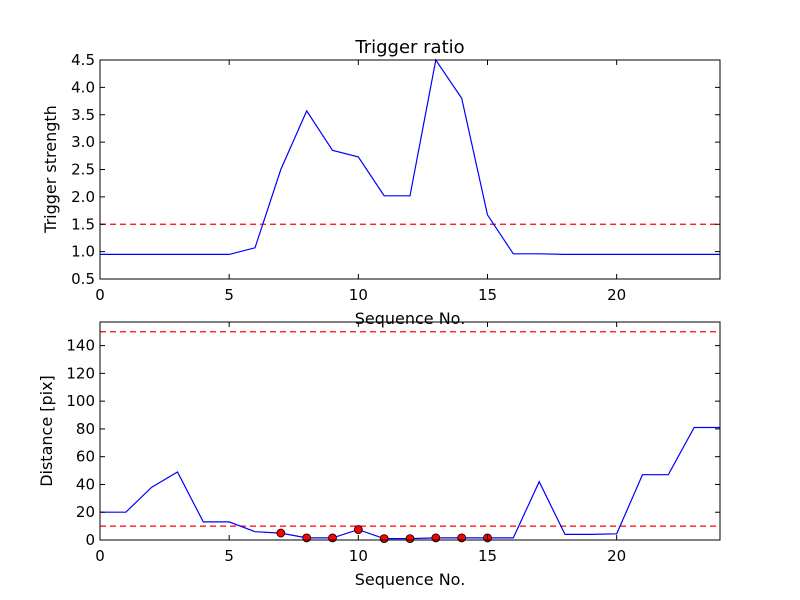 The image size is (800, 600). Describe the element at coordinates (83, 60) in the screenshot. I see `y-tick-label: 4.5` at that location.